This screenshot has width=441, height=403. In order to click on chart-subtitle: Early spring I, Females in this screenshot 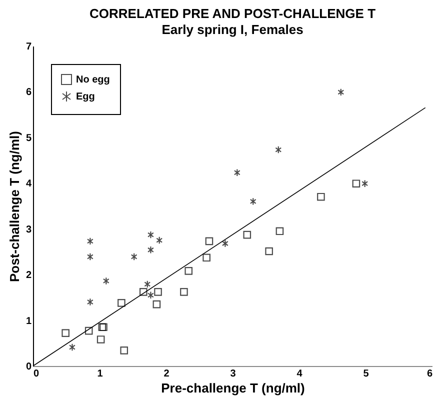, I will do `click(233, 29)`.